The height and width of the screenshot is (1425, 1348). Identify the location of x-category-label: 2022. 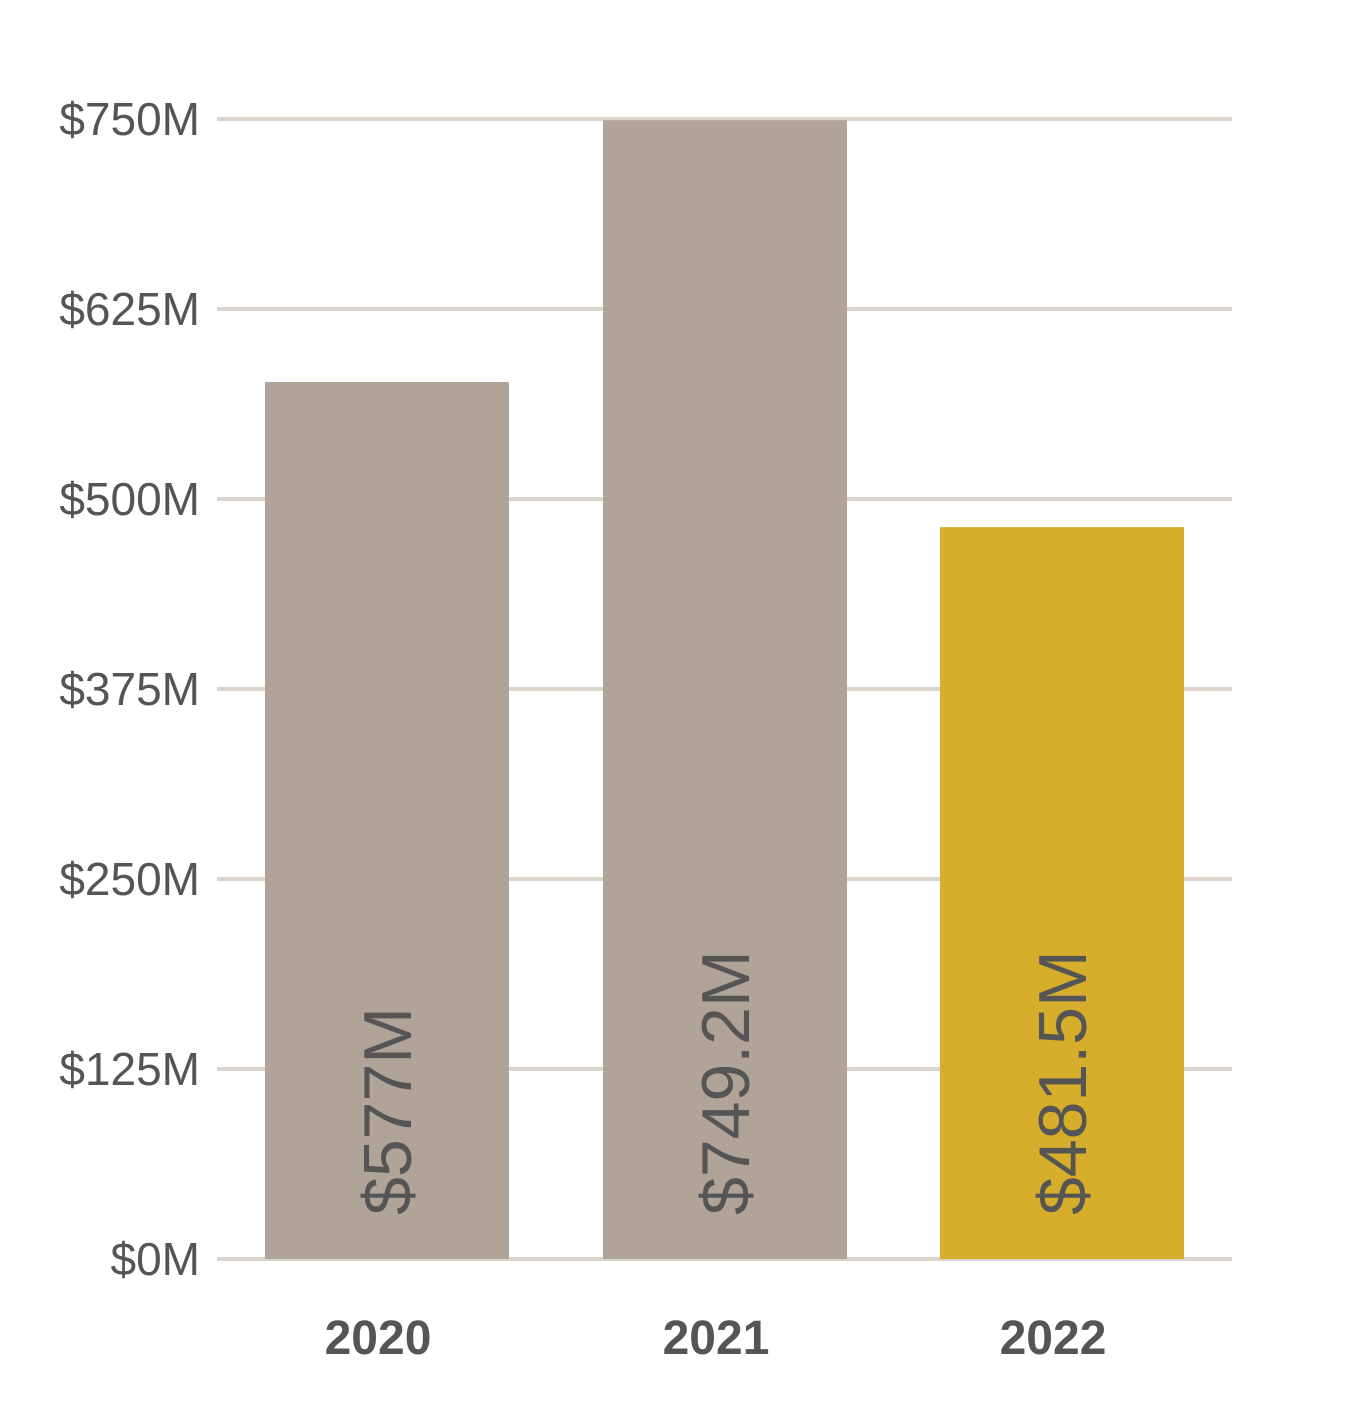
(1053, 1338).